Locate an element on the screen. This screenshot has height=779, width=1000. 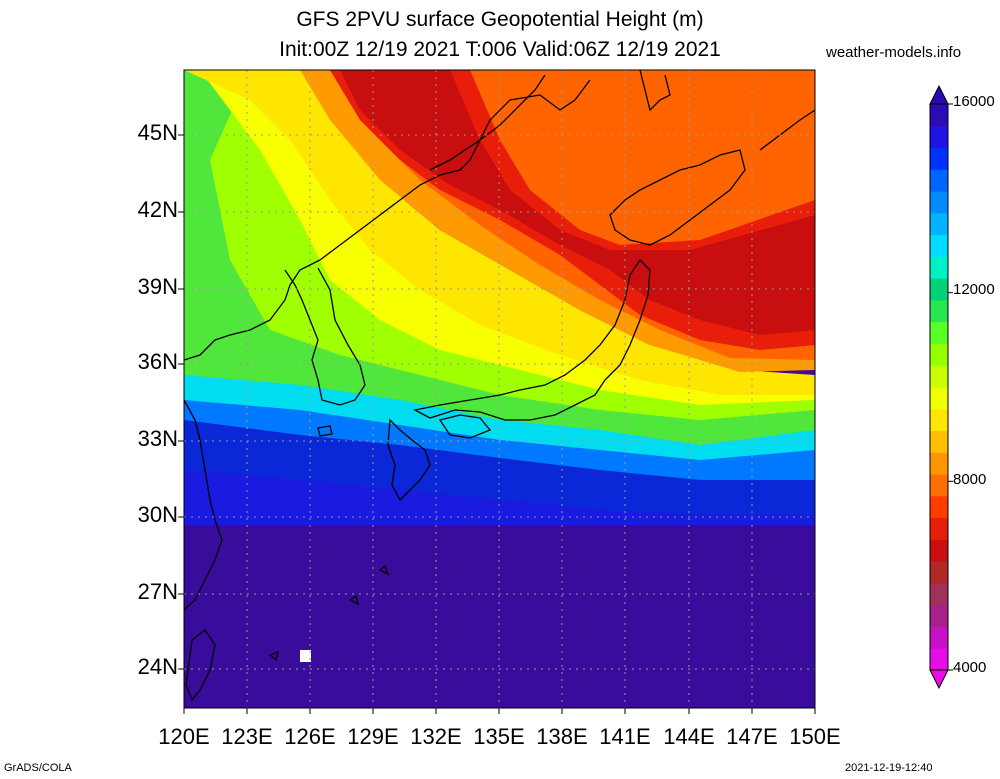
lat-label-27n: 27N is located at coordinates (157, 591).